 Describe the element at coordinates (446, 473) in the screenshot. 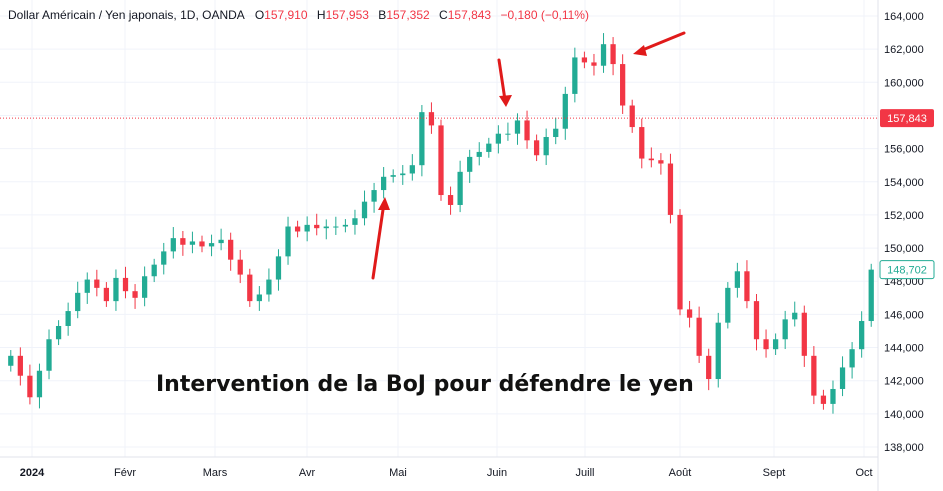

I see `time-axis: 2024 Févr Mars Avr Mai Juin Juill Août Sept Oct` at that location.